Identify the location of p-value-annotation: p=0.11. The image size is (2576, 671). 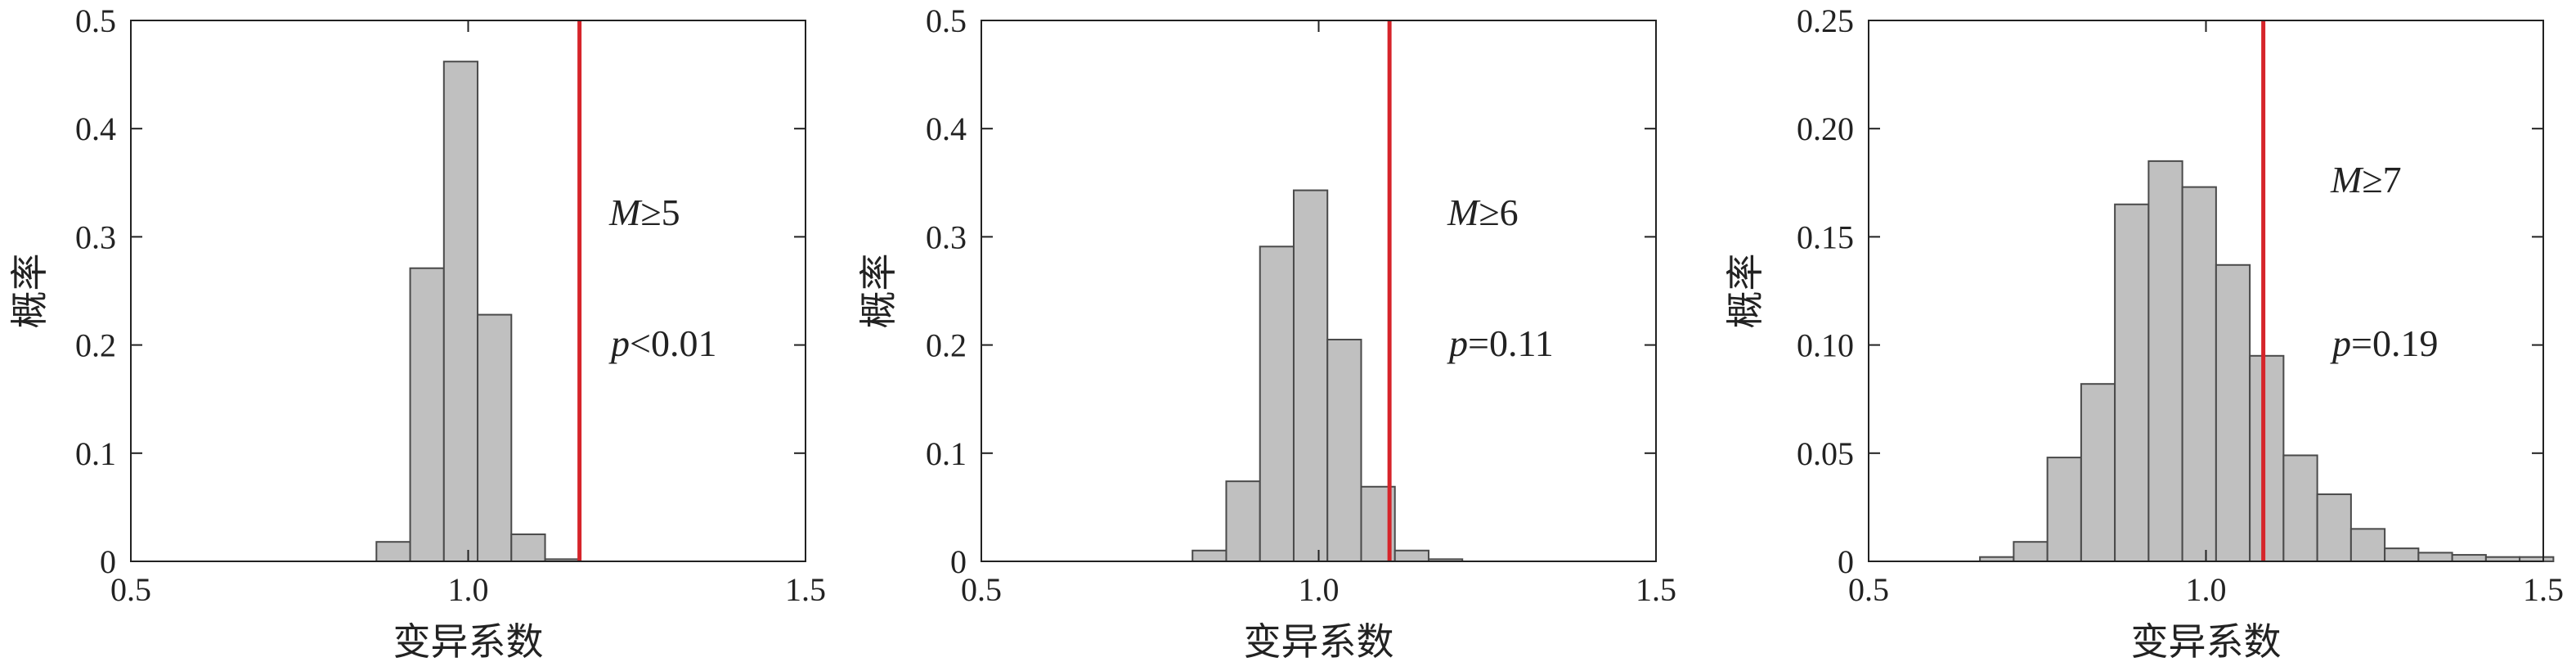
(1500, 343).